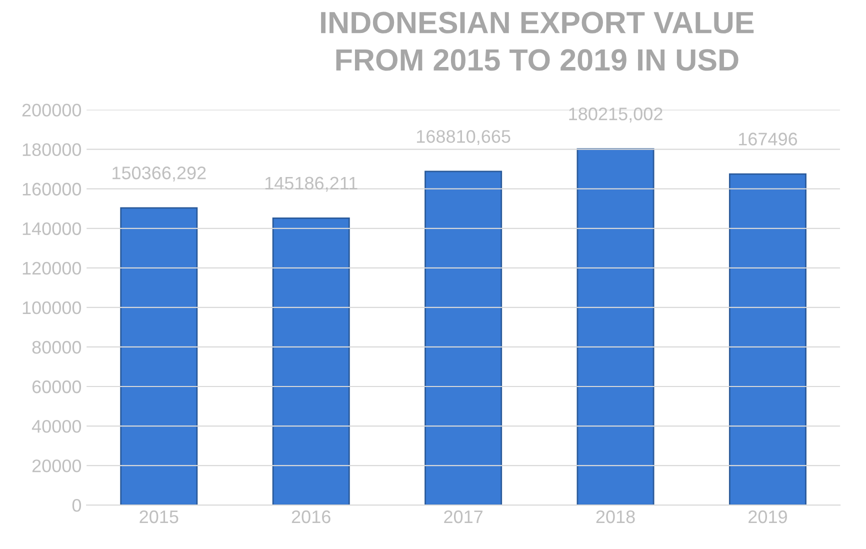  What do you see at coordinates (57, 426) in the screenshot?
I see `y-tick-label: 40000` at bounding box center [57, 426].